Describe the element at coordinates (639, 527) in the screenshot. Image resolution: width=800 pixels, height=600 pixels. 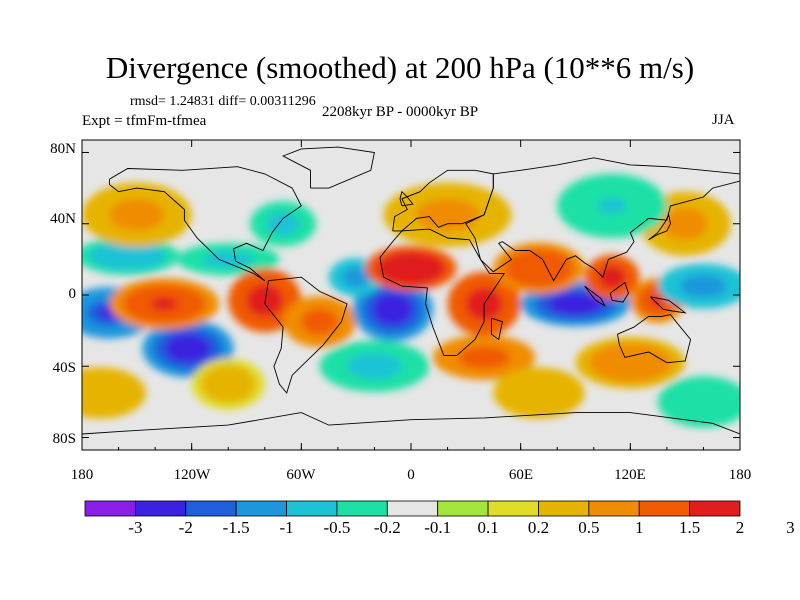
I see `colorbar-label: 1` at that location.